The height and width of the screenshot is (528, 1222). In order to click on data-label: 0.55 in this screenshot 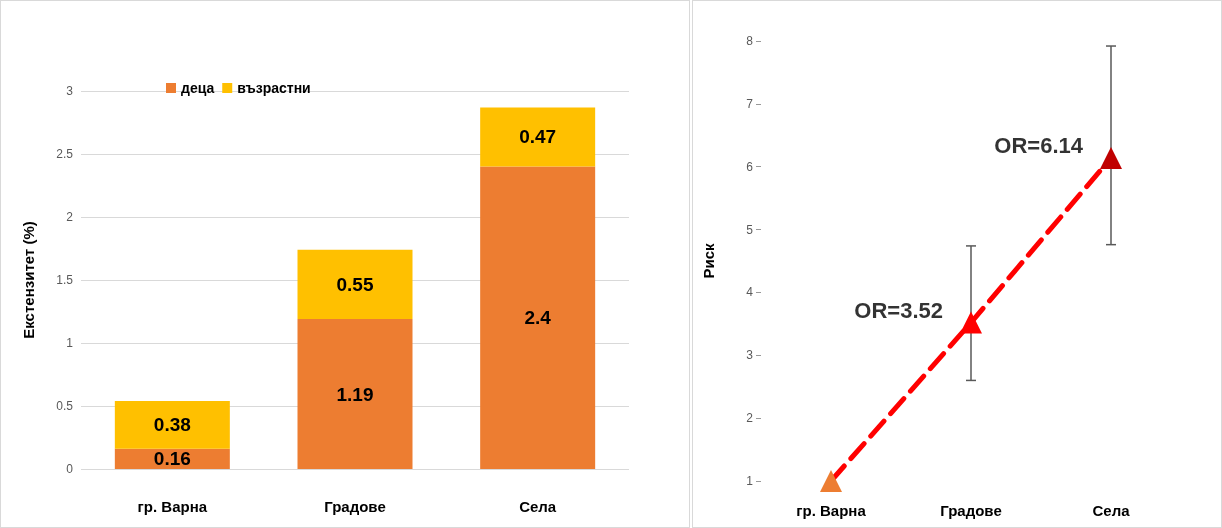, I will do `click(355, 284)`.